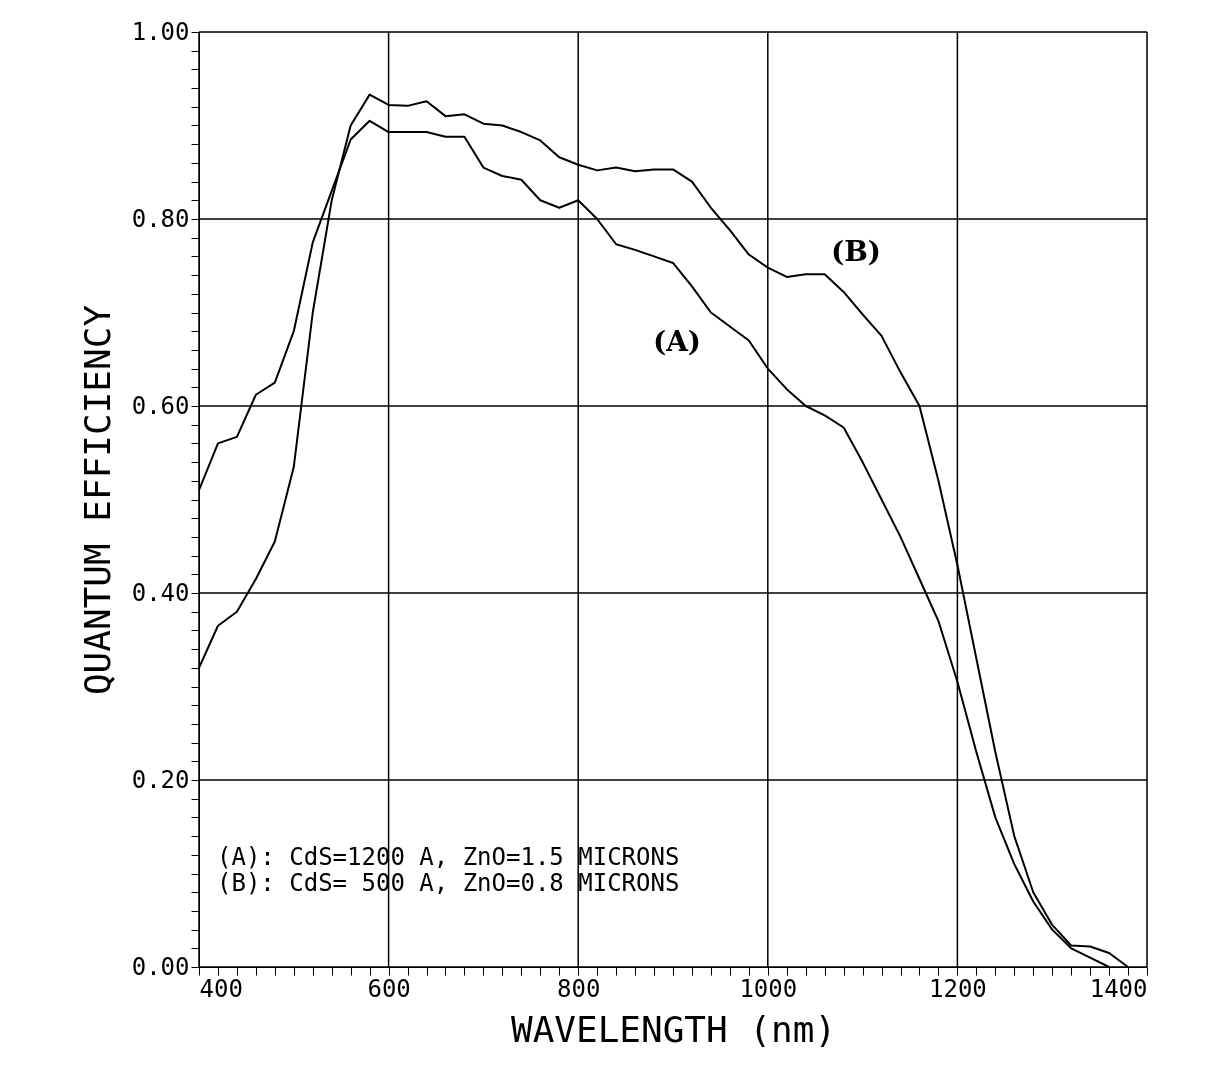  Describe the element at coordinates (958, 988) in the screenshot. I see `x-tick-label: 1200` at that location.